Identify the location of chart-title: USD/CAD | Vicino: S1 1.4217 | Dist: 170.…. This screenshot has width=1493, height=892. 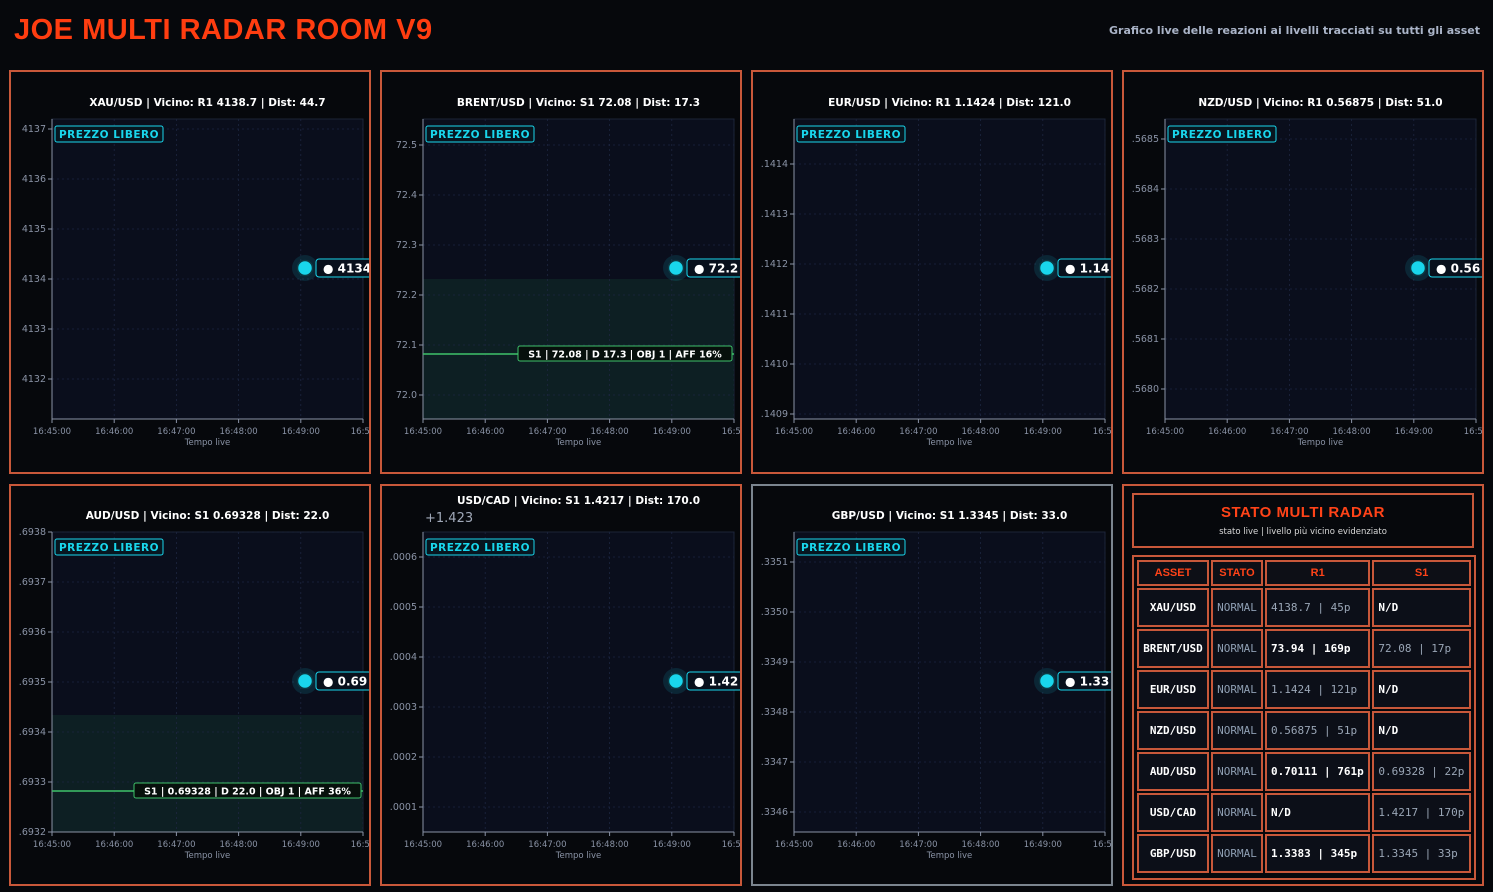
(578, 501).